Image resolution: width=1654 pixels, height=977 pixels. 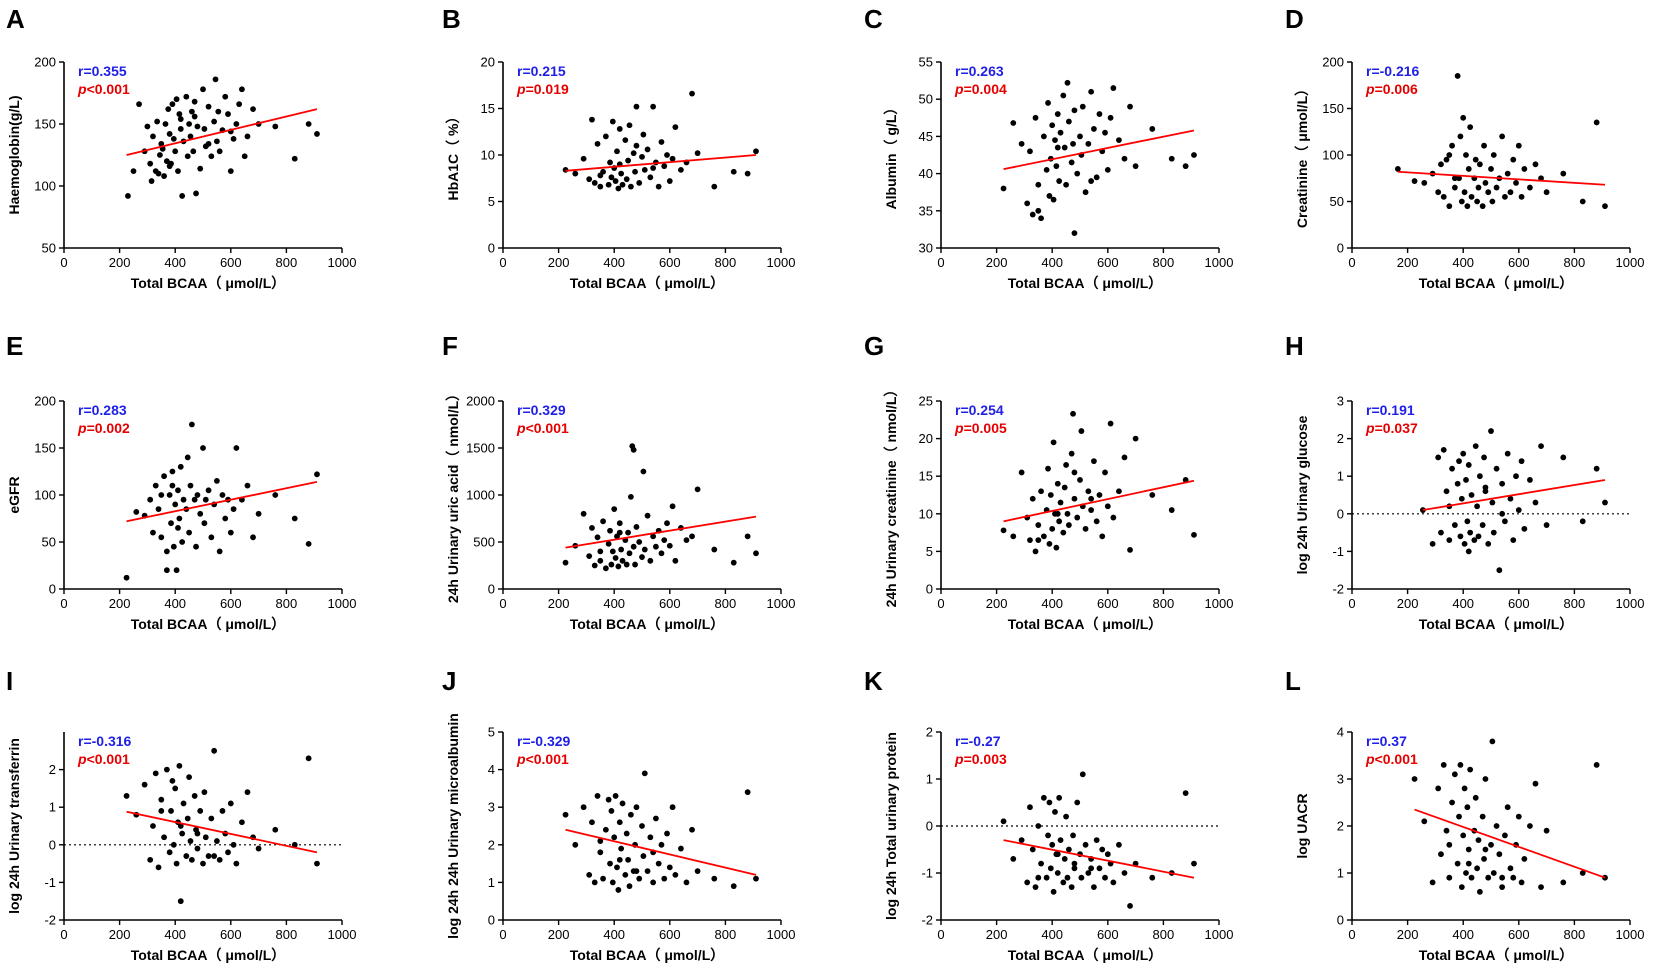 What do you see at coordinates (449, 681) in the screenshot?
I see `panel-letter: J` at bounding box center [449, 681].